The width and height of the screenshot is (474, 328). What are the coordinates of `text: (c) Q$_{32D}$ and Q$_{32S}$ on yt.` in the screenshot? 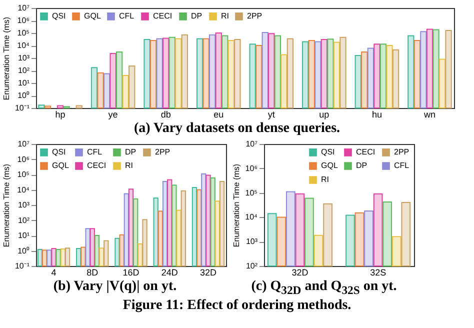 It's located at (324, 288).